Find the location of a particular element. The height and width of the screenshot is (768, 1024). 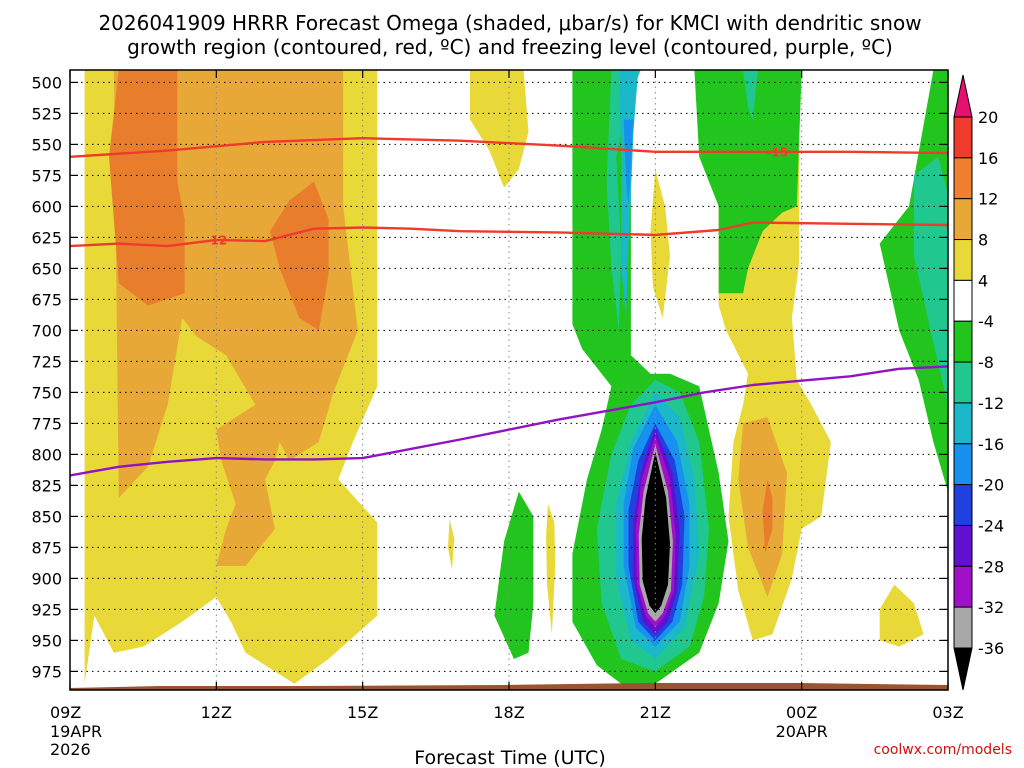

y-tick-label: 850 is located at coordinates (46, 516).